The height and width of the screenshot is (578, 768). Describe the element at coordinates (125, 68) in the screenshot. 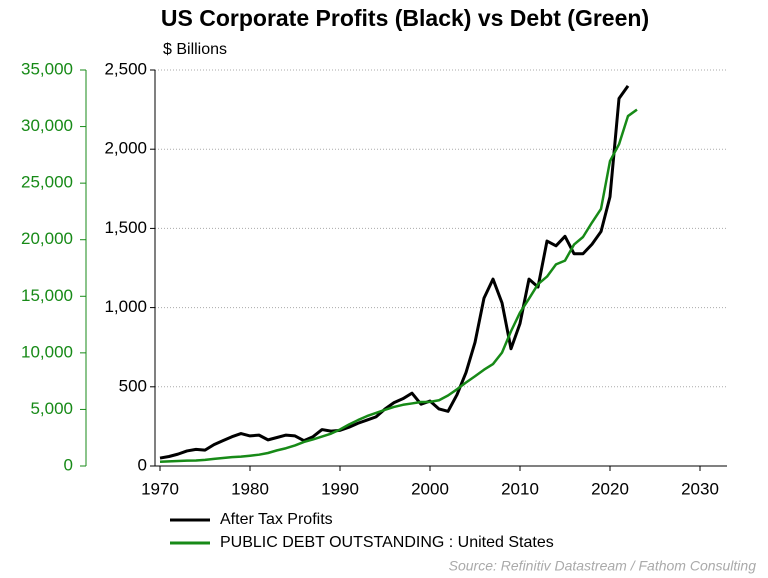

I see `y-tick-label: 2,500` at that location.